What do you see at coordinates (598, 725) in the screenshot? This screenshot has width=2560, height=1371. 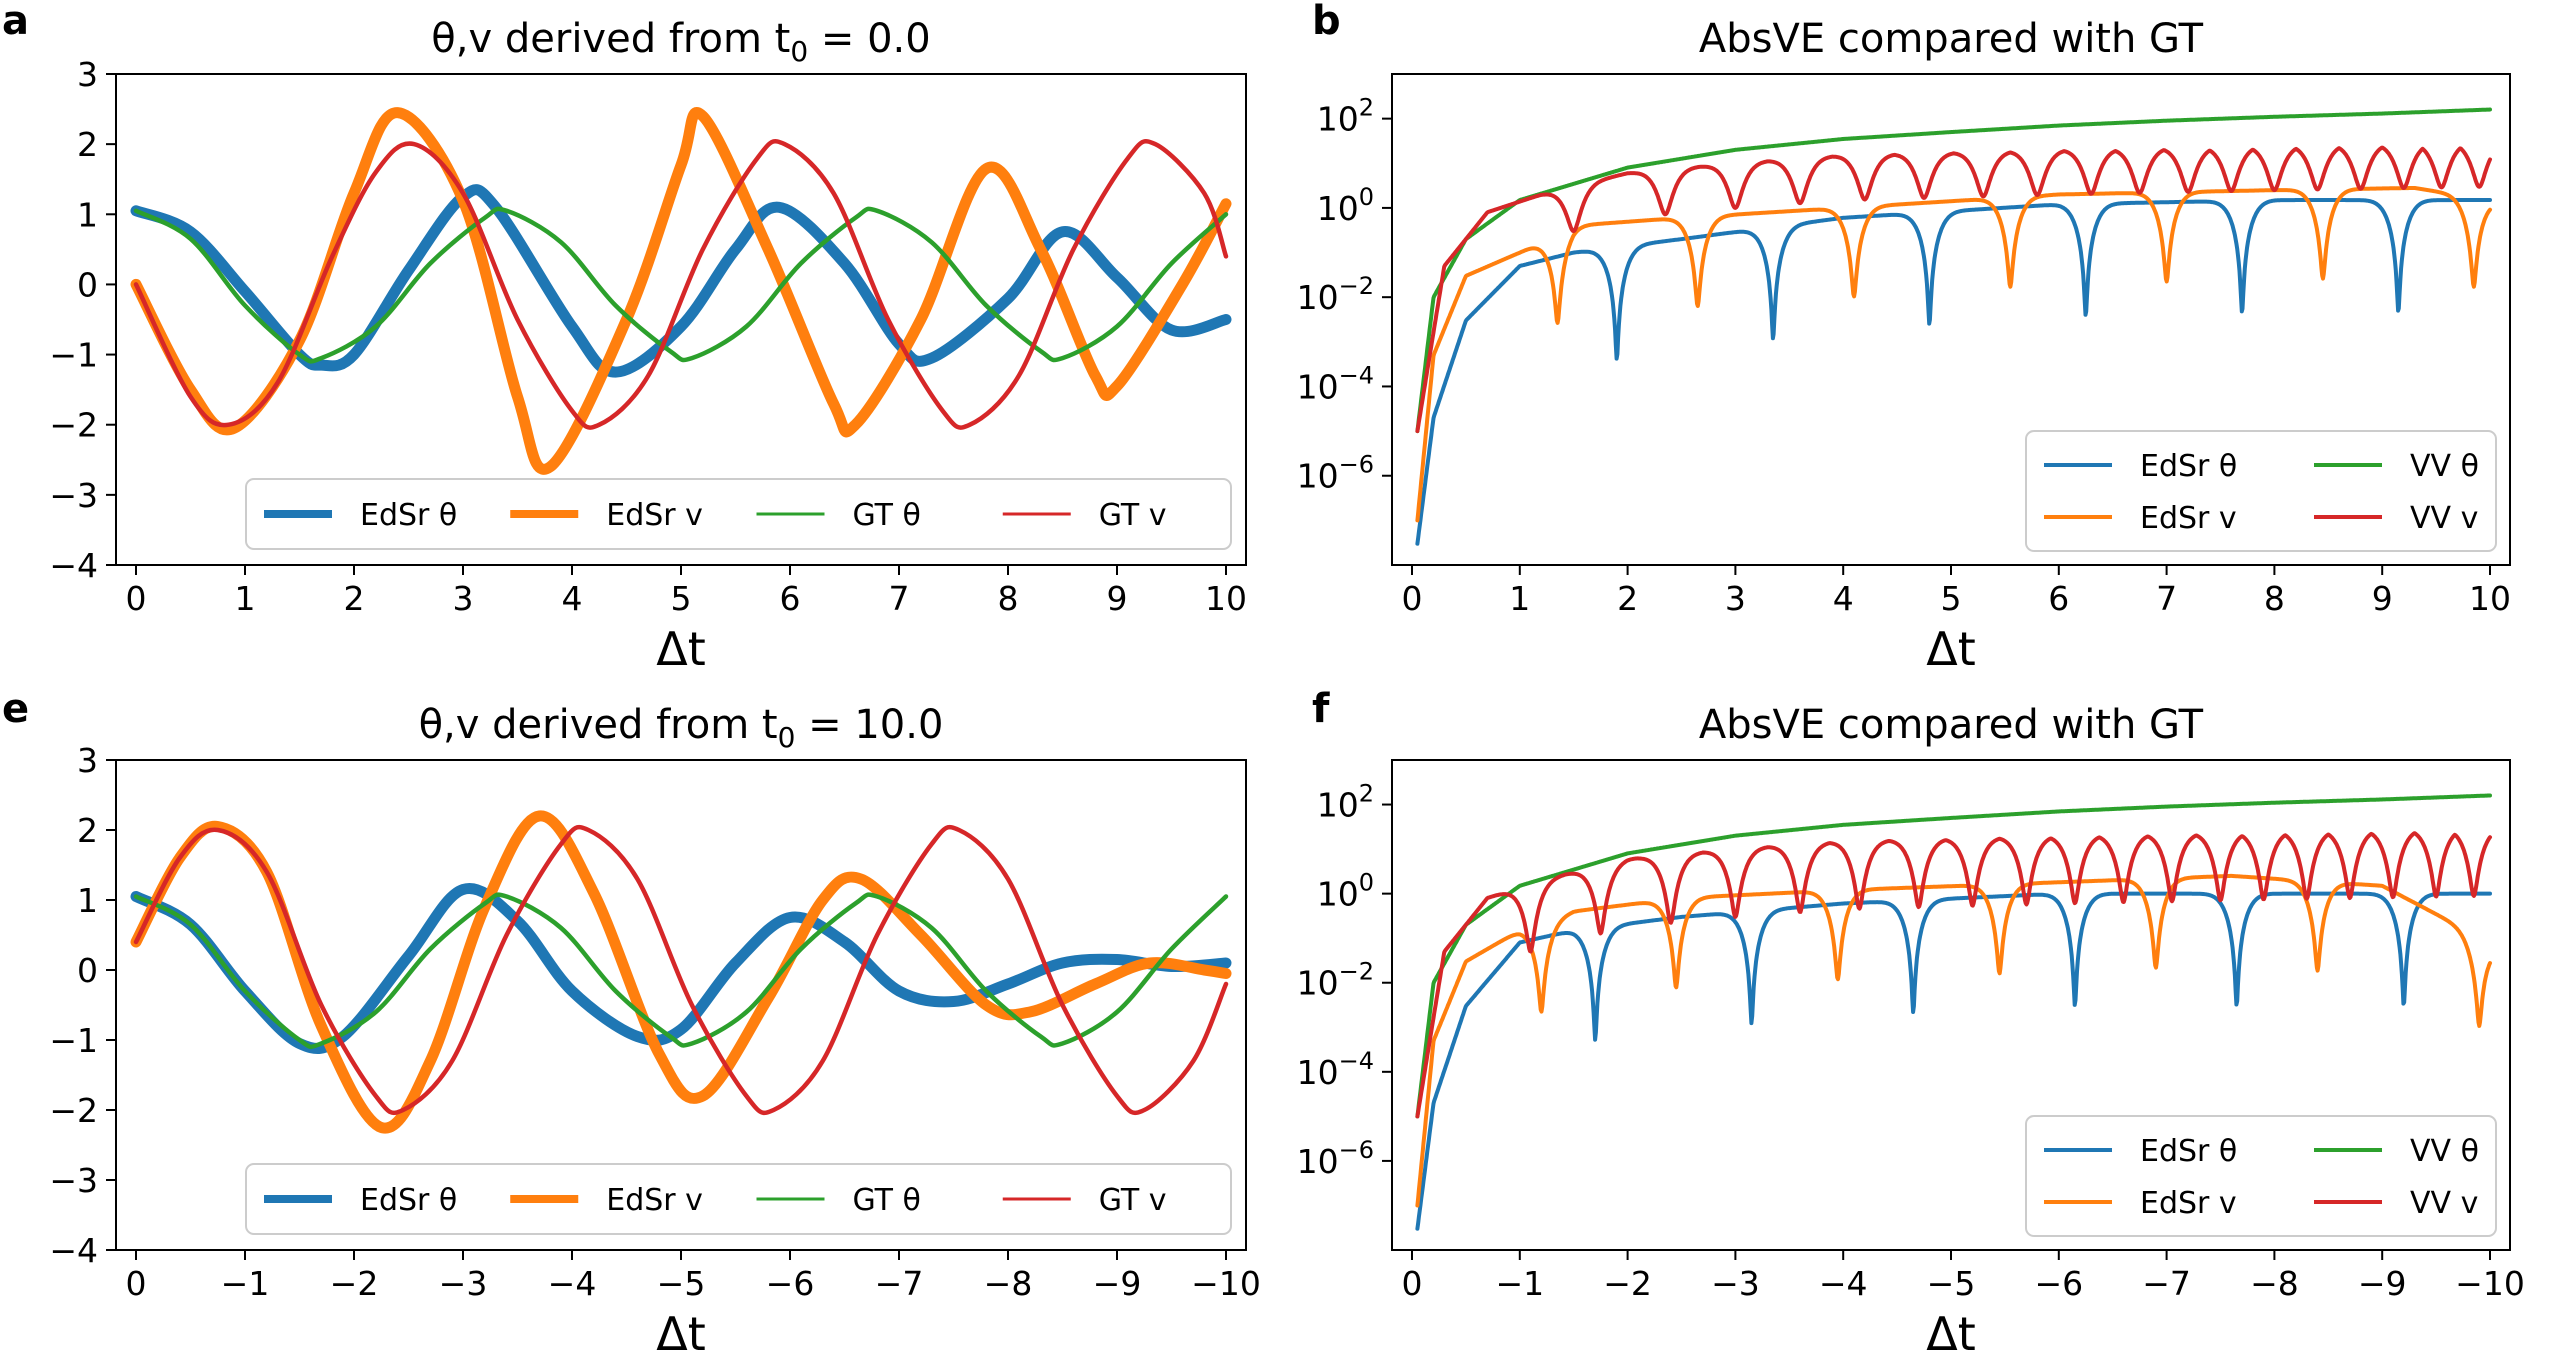 I see `chart-title-main: θ,v derived from t` at bounding box center [598, 725].